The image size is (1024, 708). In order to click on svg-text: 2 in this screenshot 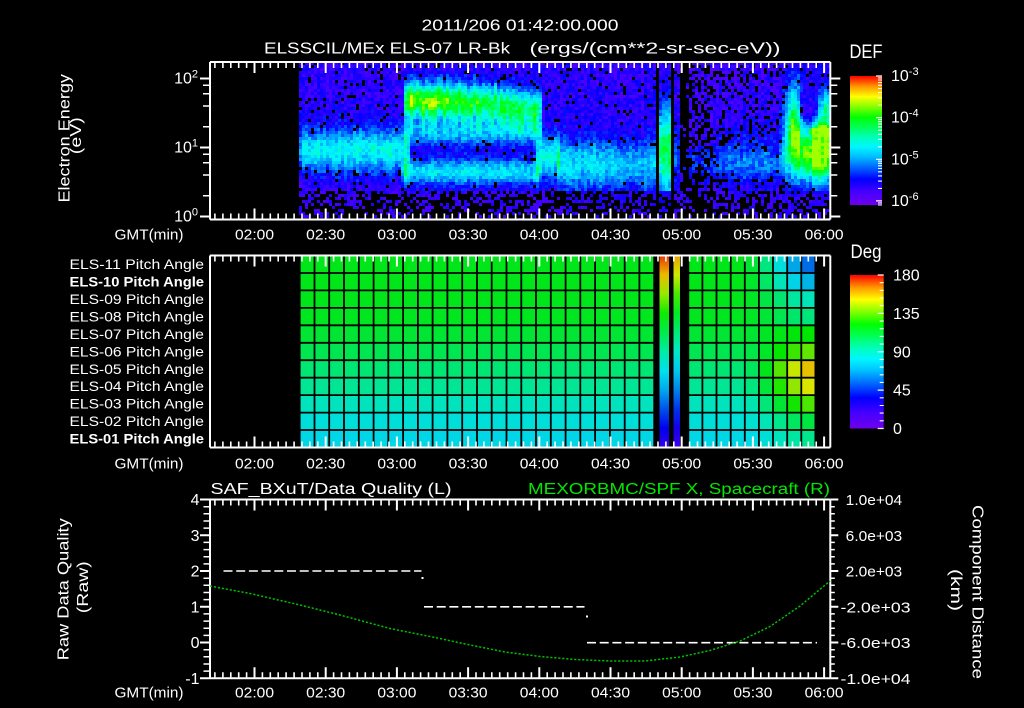, I will do `click(195, 572)`.